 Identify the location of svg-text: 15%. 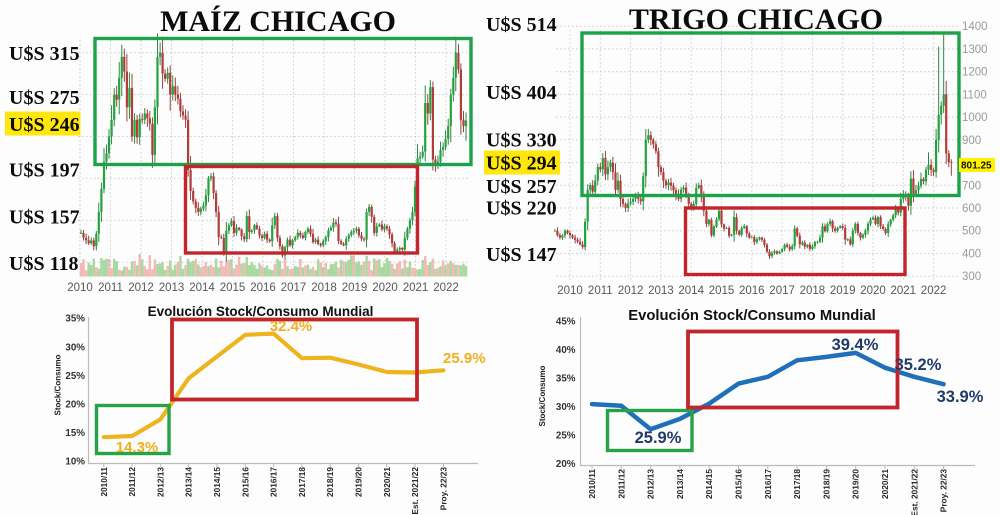
(75, 433).